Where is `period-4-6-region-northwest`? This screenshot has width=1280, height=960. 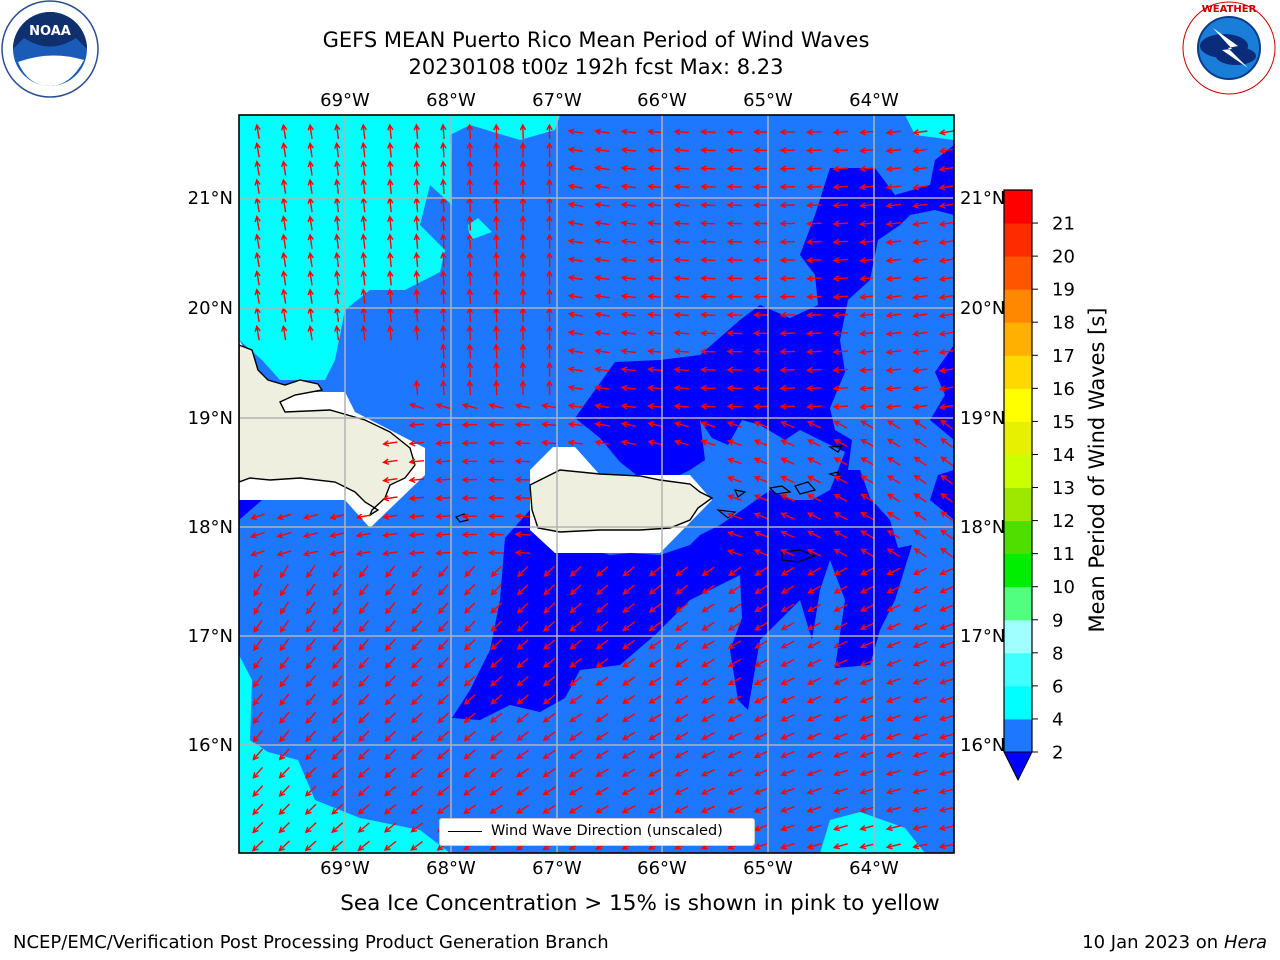 period-4-6-region-northwest is located at coordinates (399, 247).